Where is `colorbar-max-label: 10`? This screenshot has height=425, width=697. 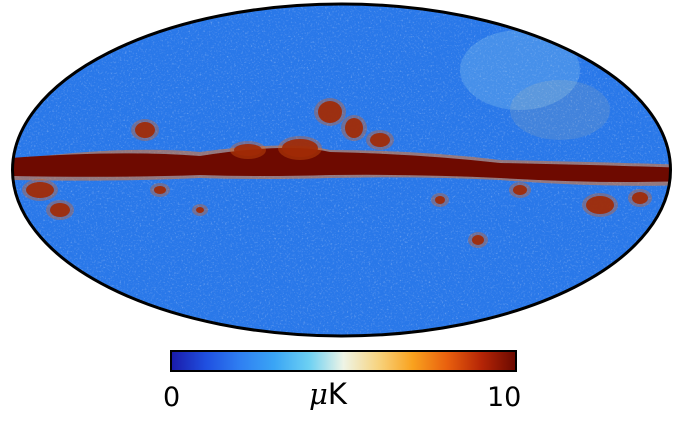
colorbar-max-label: 10 is located at coordinates (504, 397).